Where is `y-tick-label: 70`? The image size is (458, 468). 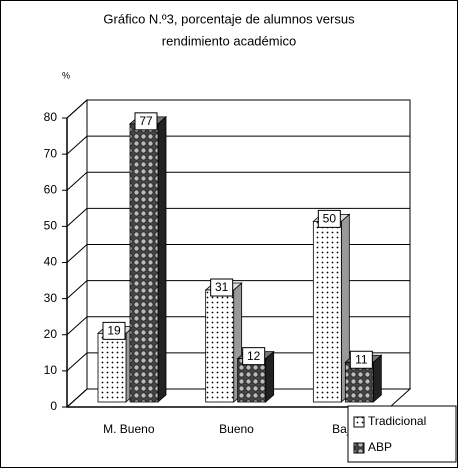
y-tick-label: 70 is located at coordinates (51, 153).